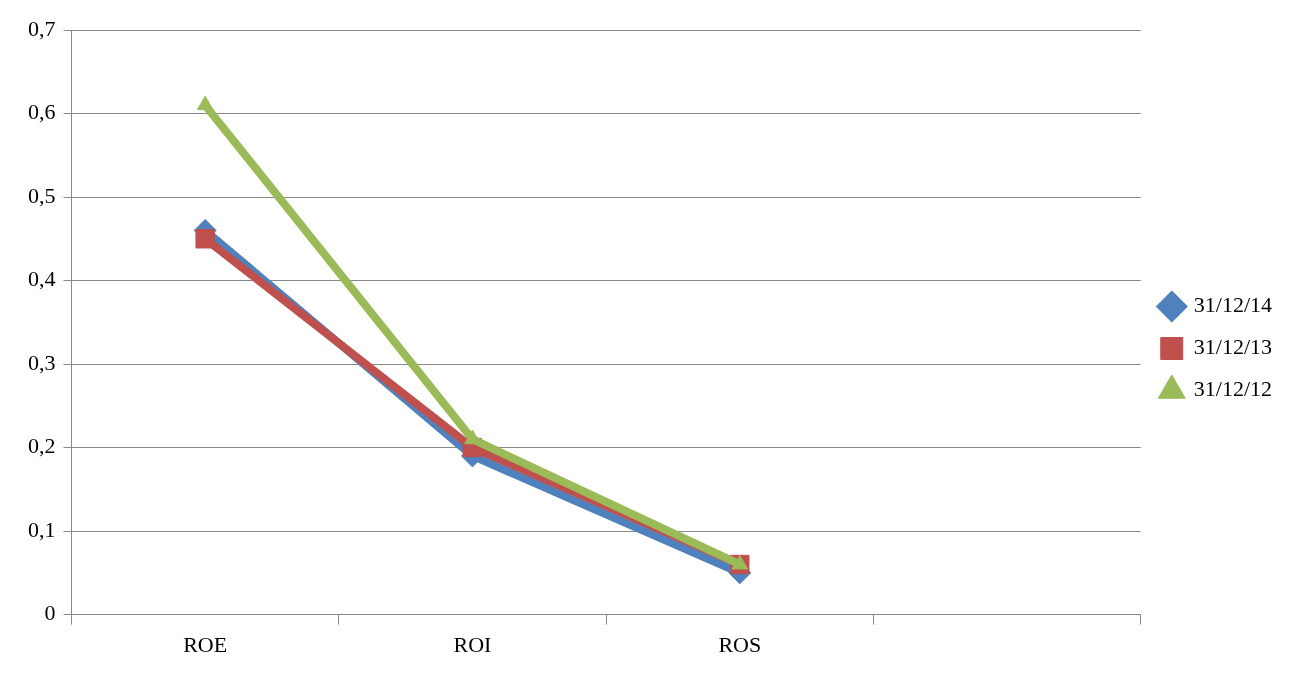  I want to click on legend-label: 31/12/14, so click(1233, 305).